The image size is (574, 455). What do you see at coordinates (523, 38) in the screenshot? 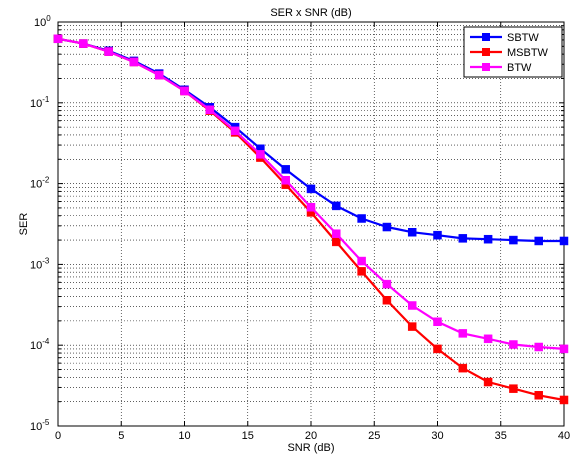
I see `legend-label: SBTW` at bounding box center [523, 38].